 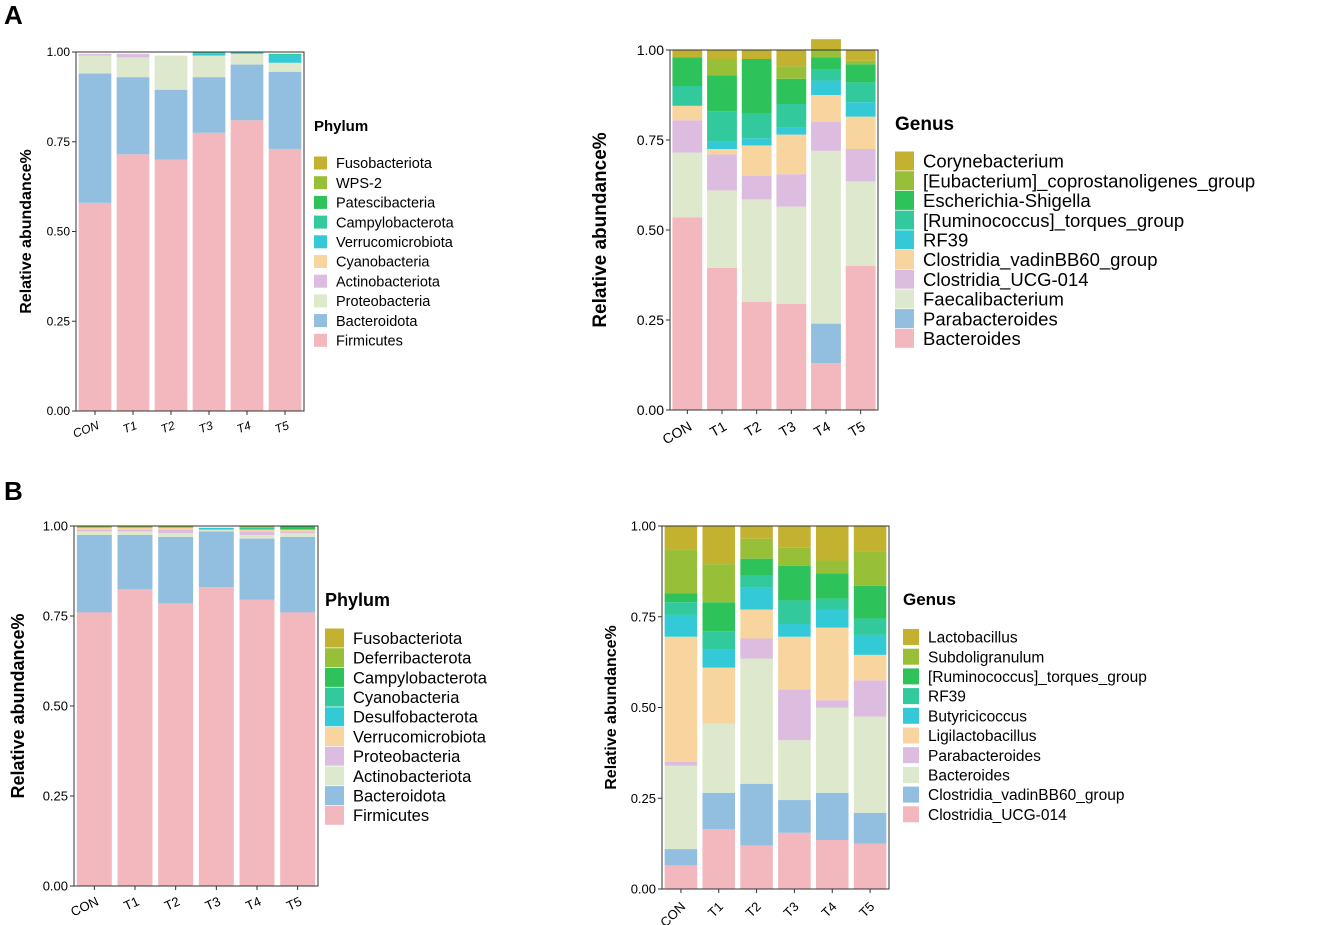 What do you see at coordinates (172, 904) in the screenshot?
I see `x-tick-label: T2` at bounding box center [172, 904].